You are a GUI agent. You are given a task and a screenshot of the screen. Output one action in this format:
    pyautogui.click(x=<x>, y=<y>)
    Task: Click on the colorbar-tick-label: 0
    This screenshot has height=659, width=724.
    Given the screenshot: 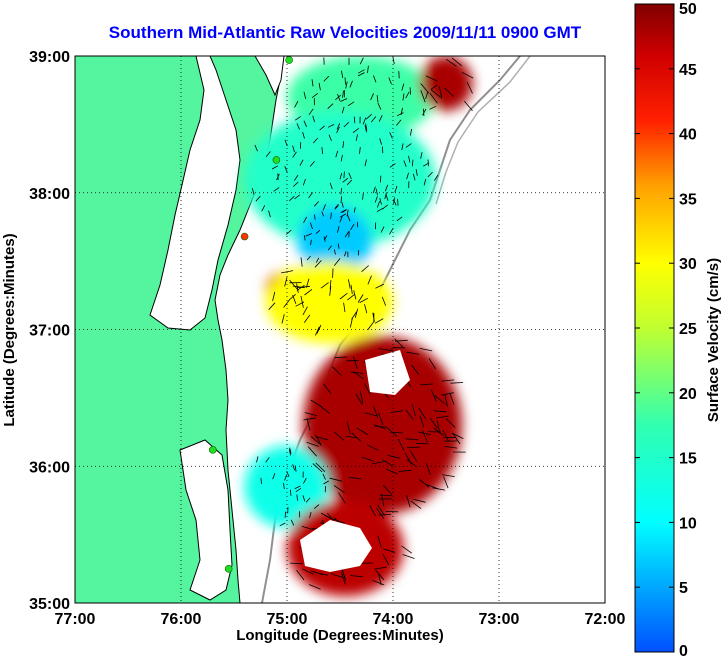 What is the action you would take?
    pyautogui.click(x=683, y=651)
    